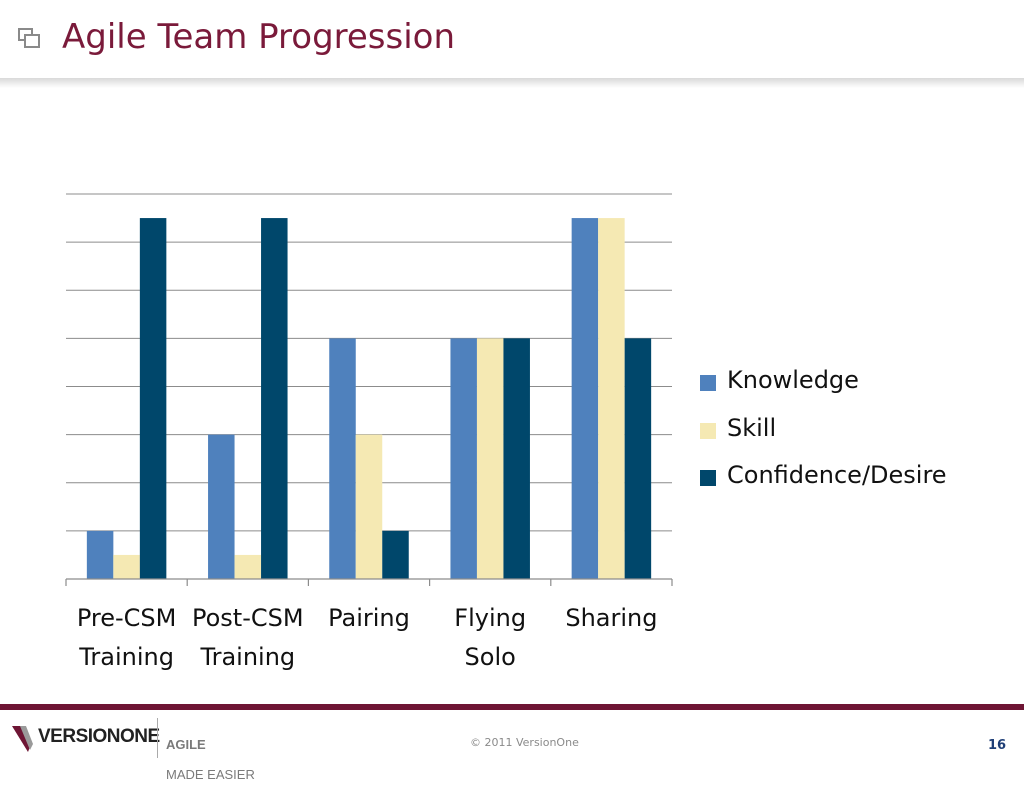  I want to click on x-tick-label-line: Pre-CSM, so click(127, 618).